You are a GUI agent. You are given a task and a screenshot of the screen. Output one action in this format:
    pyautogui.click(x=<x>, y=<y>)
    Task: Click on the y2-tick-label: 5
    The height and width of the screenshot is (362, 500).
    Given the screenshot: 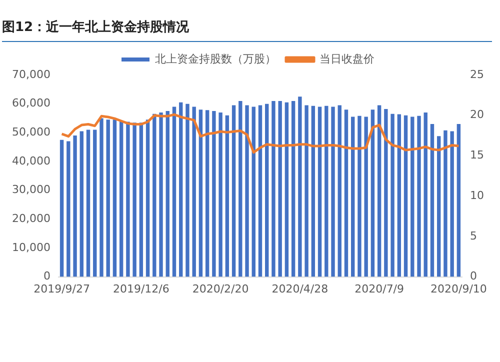 What is the action you would take?
    pyautogui.click(x=474, y=235)
    